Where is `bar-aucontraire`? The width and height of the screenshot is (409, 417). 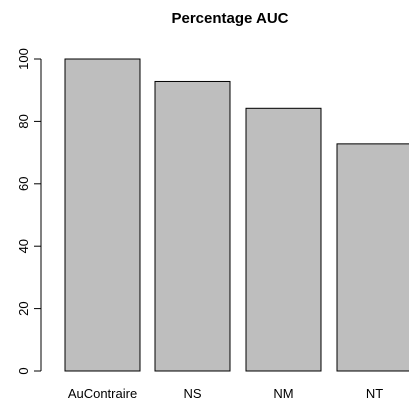 bar-aucontraire is located at coordinates (102, 215).